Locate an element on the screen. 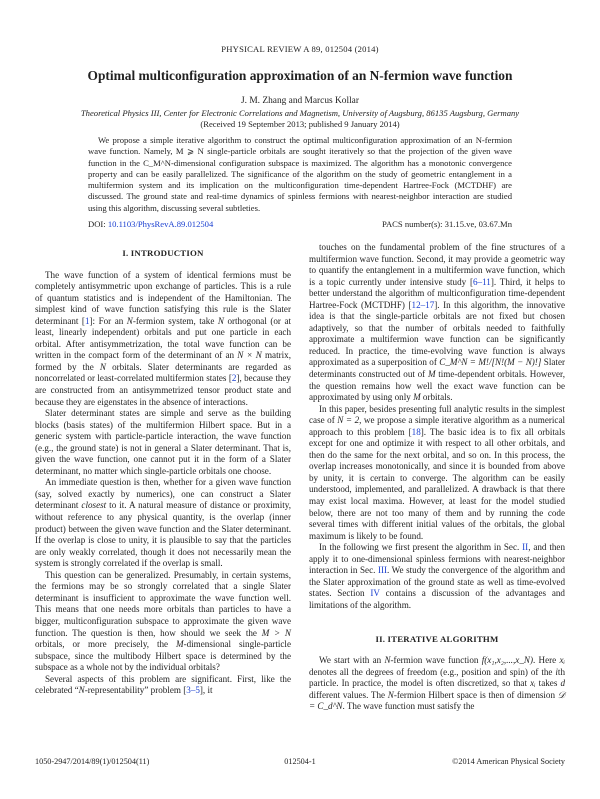 Image resolution: width=600 pixels, height=799 pixels. journal-header: PHYSICAL REVIEW A 89, 012504 (2014) is located at coordinates (300, 49).